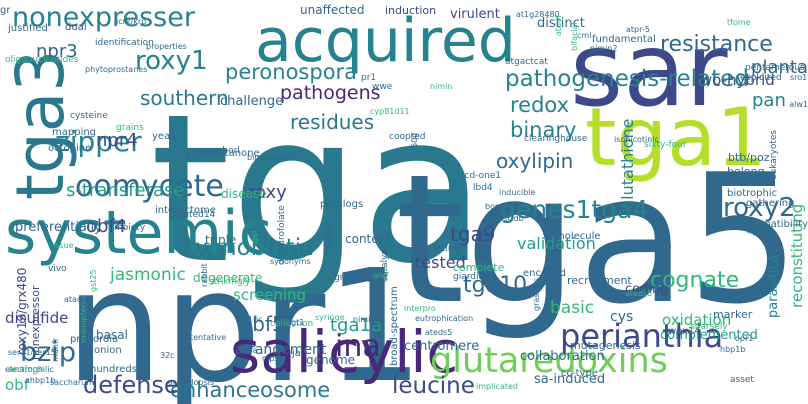 Image resolution: width=808 pixels, height=404 pixels. Describe the element at coordinates (639, 293) in the screenshot. I see `word: ateds5` at that location.